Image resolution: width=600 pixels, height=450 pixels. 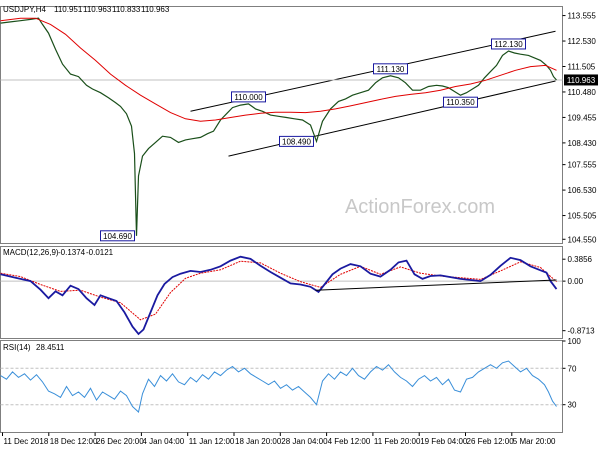 I want to click on annotation-label: 110.350, so click(x=460, y=102).